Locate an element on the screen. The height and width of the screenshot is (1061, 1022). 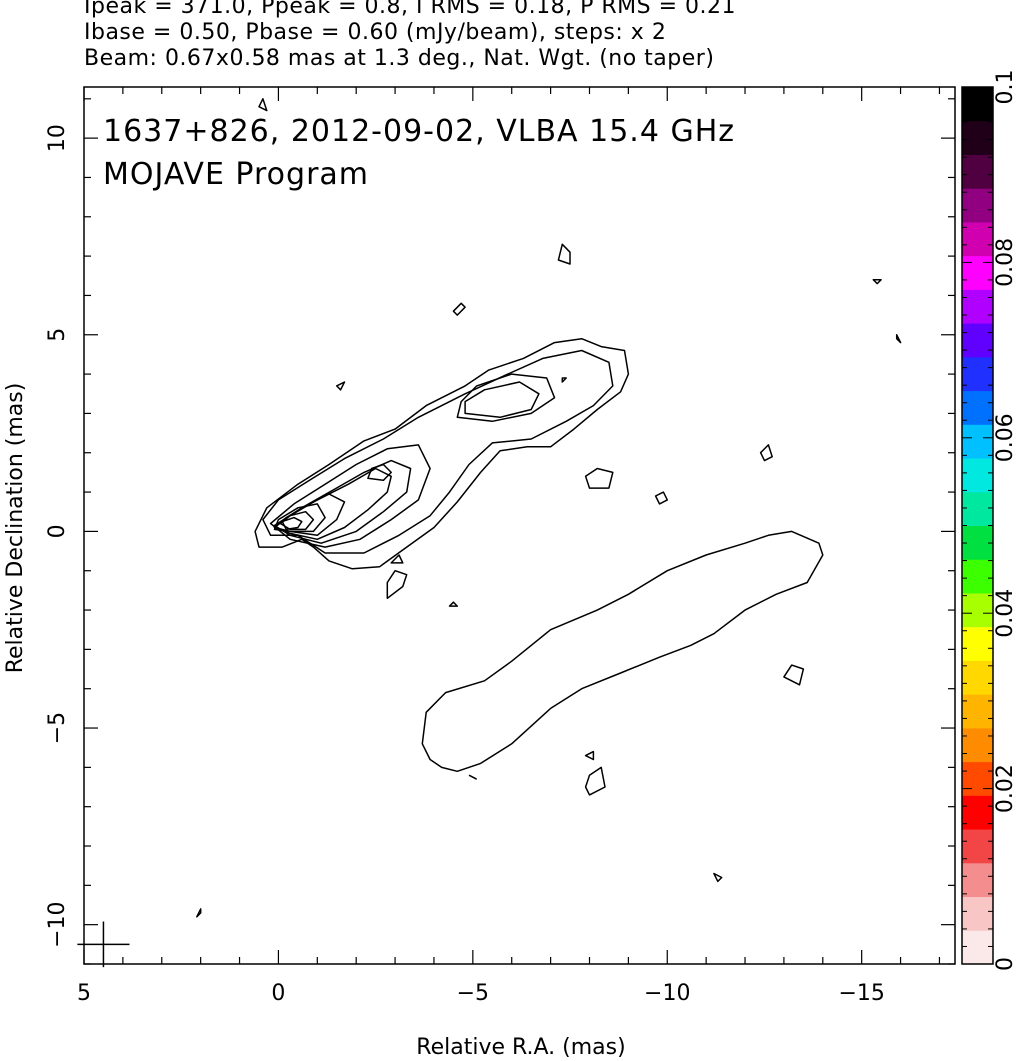
contour-blob-n is located at coordinates (473, 777).